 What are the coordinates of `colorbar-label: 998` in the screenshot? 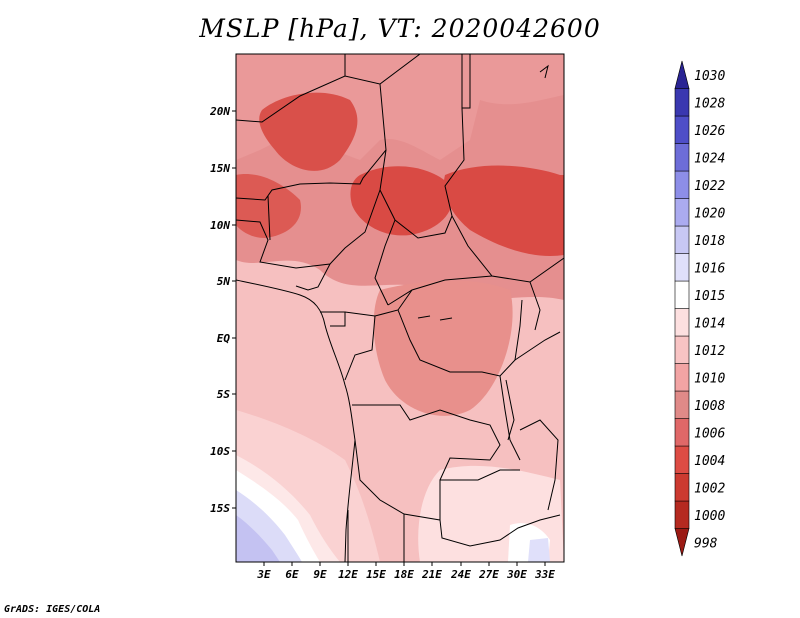 It's located at (706, 543).